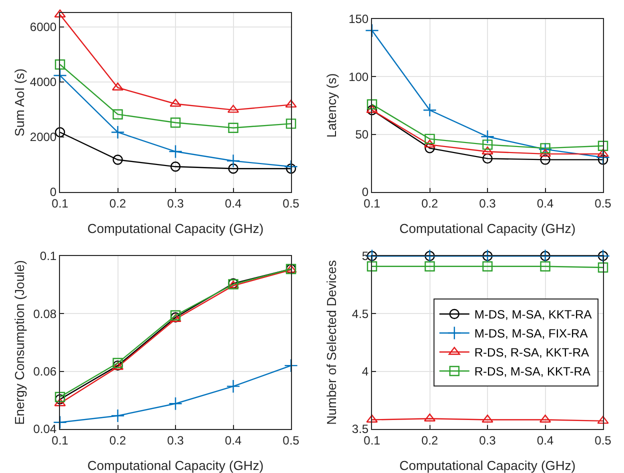  I want to click on y-tick-label: 150, so click(358, 19).